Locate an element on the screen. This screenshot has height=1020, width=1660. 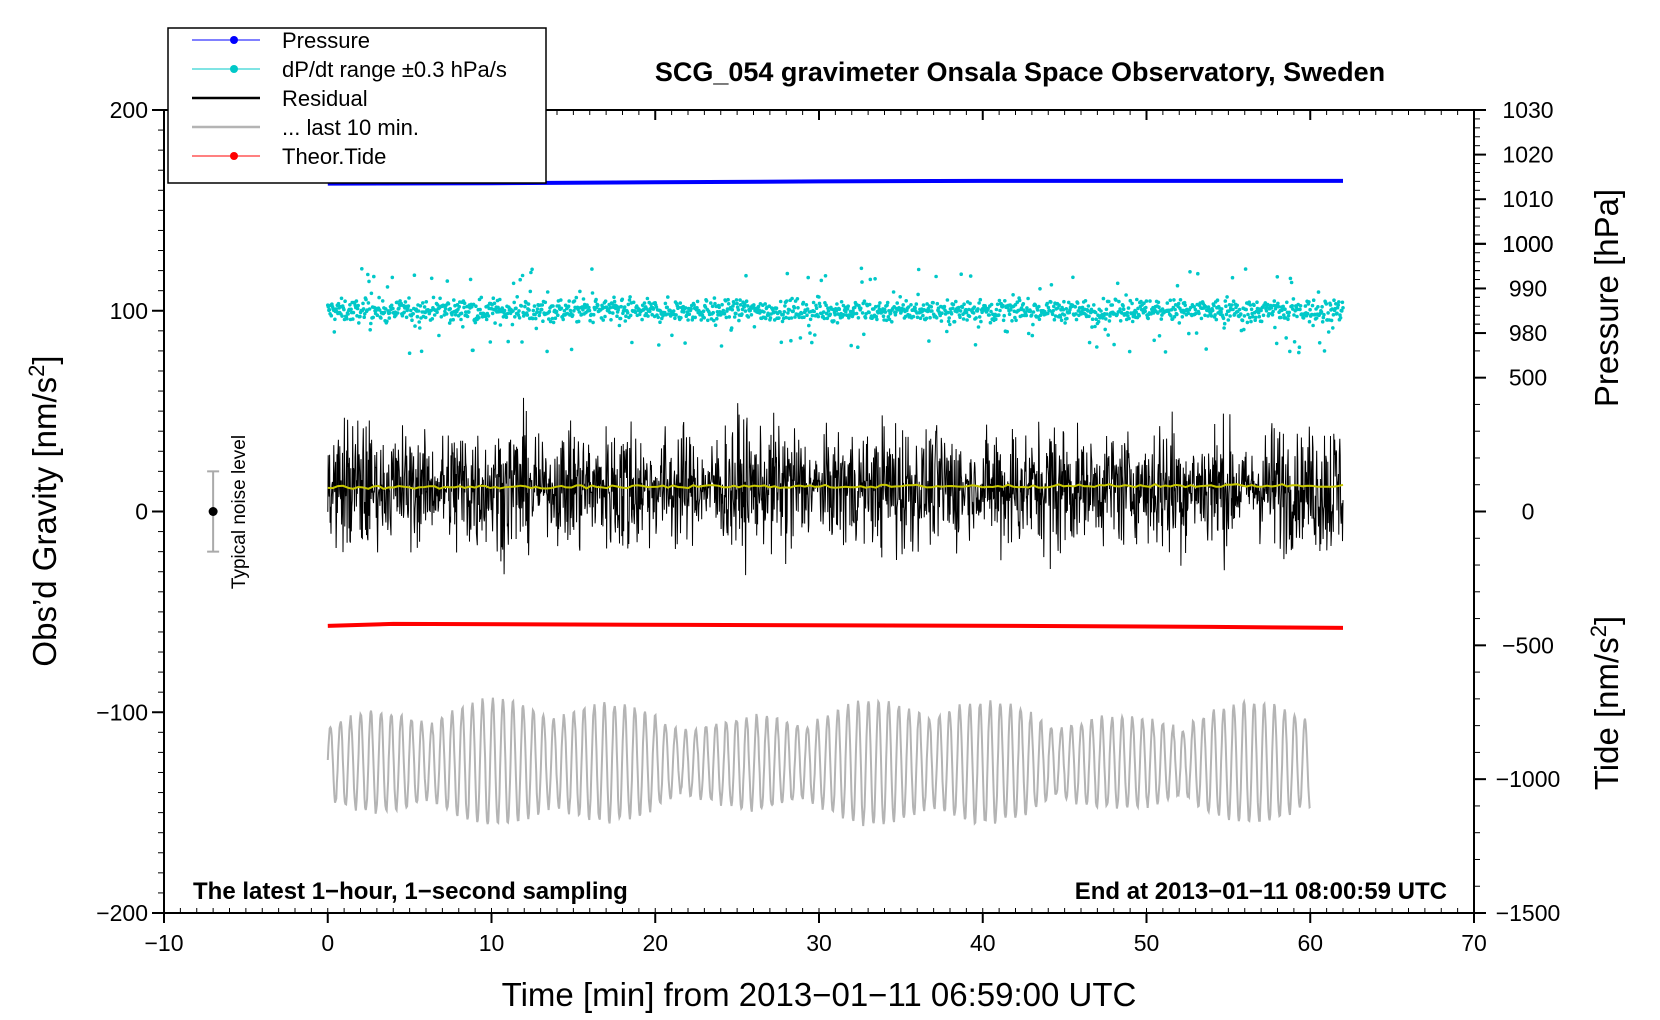
y-left-tick-label: 200 is located at coordinates (129, 110).